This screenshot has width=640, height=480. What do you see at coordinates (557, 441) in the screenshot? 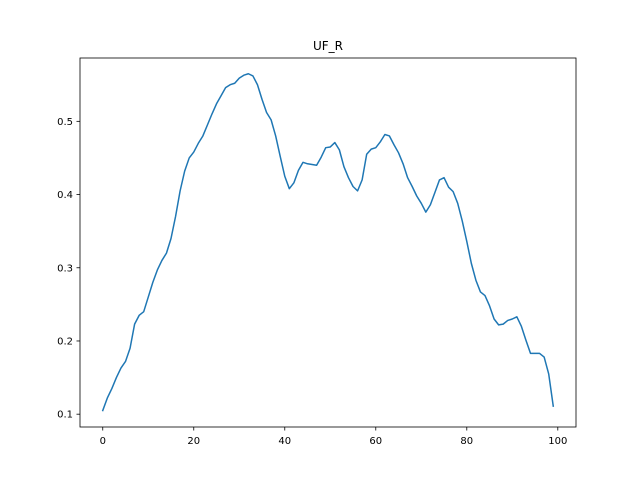
I see `x-tick-label: 100` at bounding box center [557, 441].